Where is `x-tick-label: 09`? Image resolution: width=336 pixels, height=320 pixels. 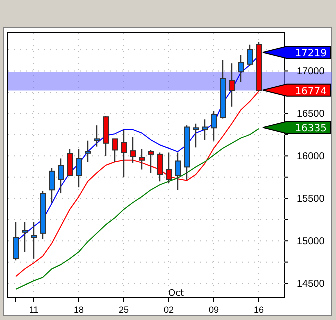 x-tick-label: 09 is located at coordinates (214, 310).